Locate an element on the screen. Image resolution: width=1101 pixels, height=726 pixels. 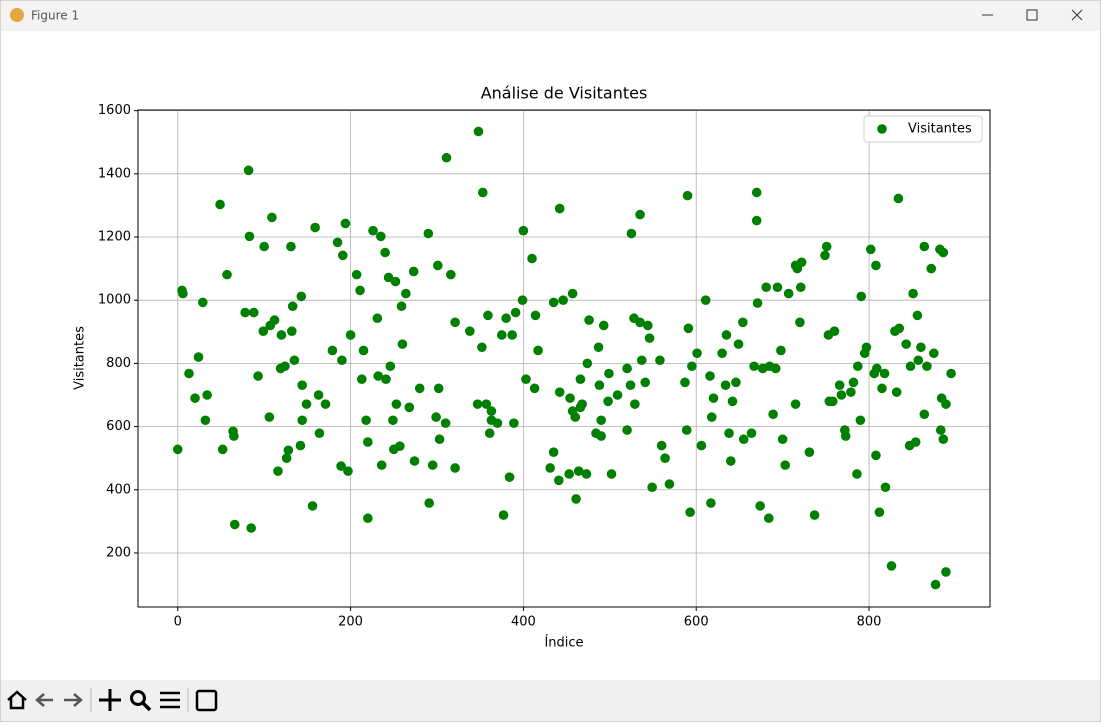
zoom-handle is located at coordinates (146, 706).